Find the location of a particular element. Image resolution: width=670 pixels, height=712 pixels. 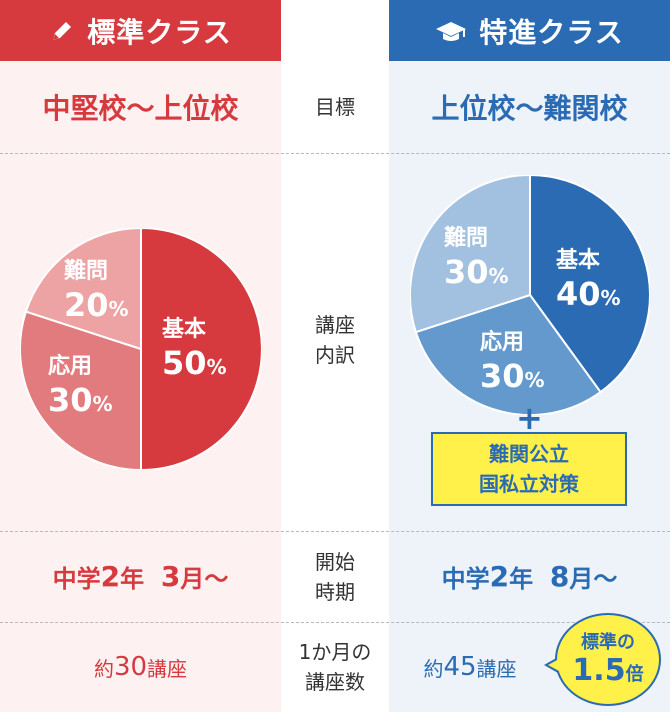

ratio-badge-unit: 倍 is located at coordinates (634, 674).